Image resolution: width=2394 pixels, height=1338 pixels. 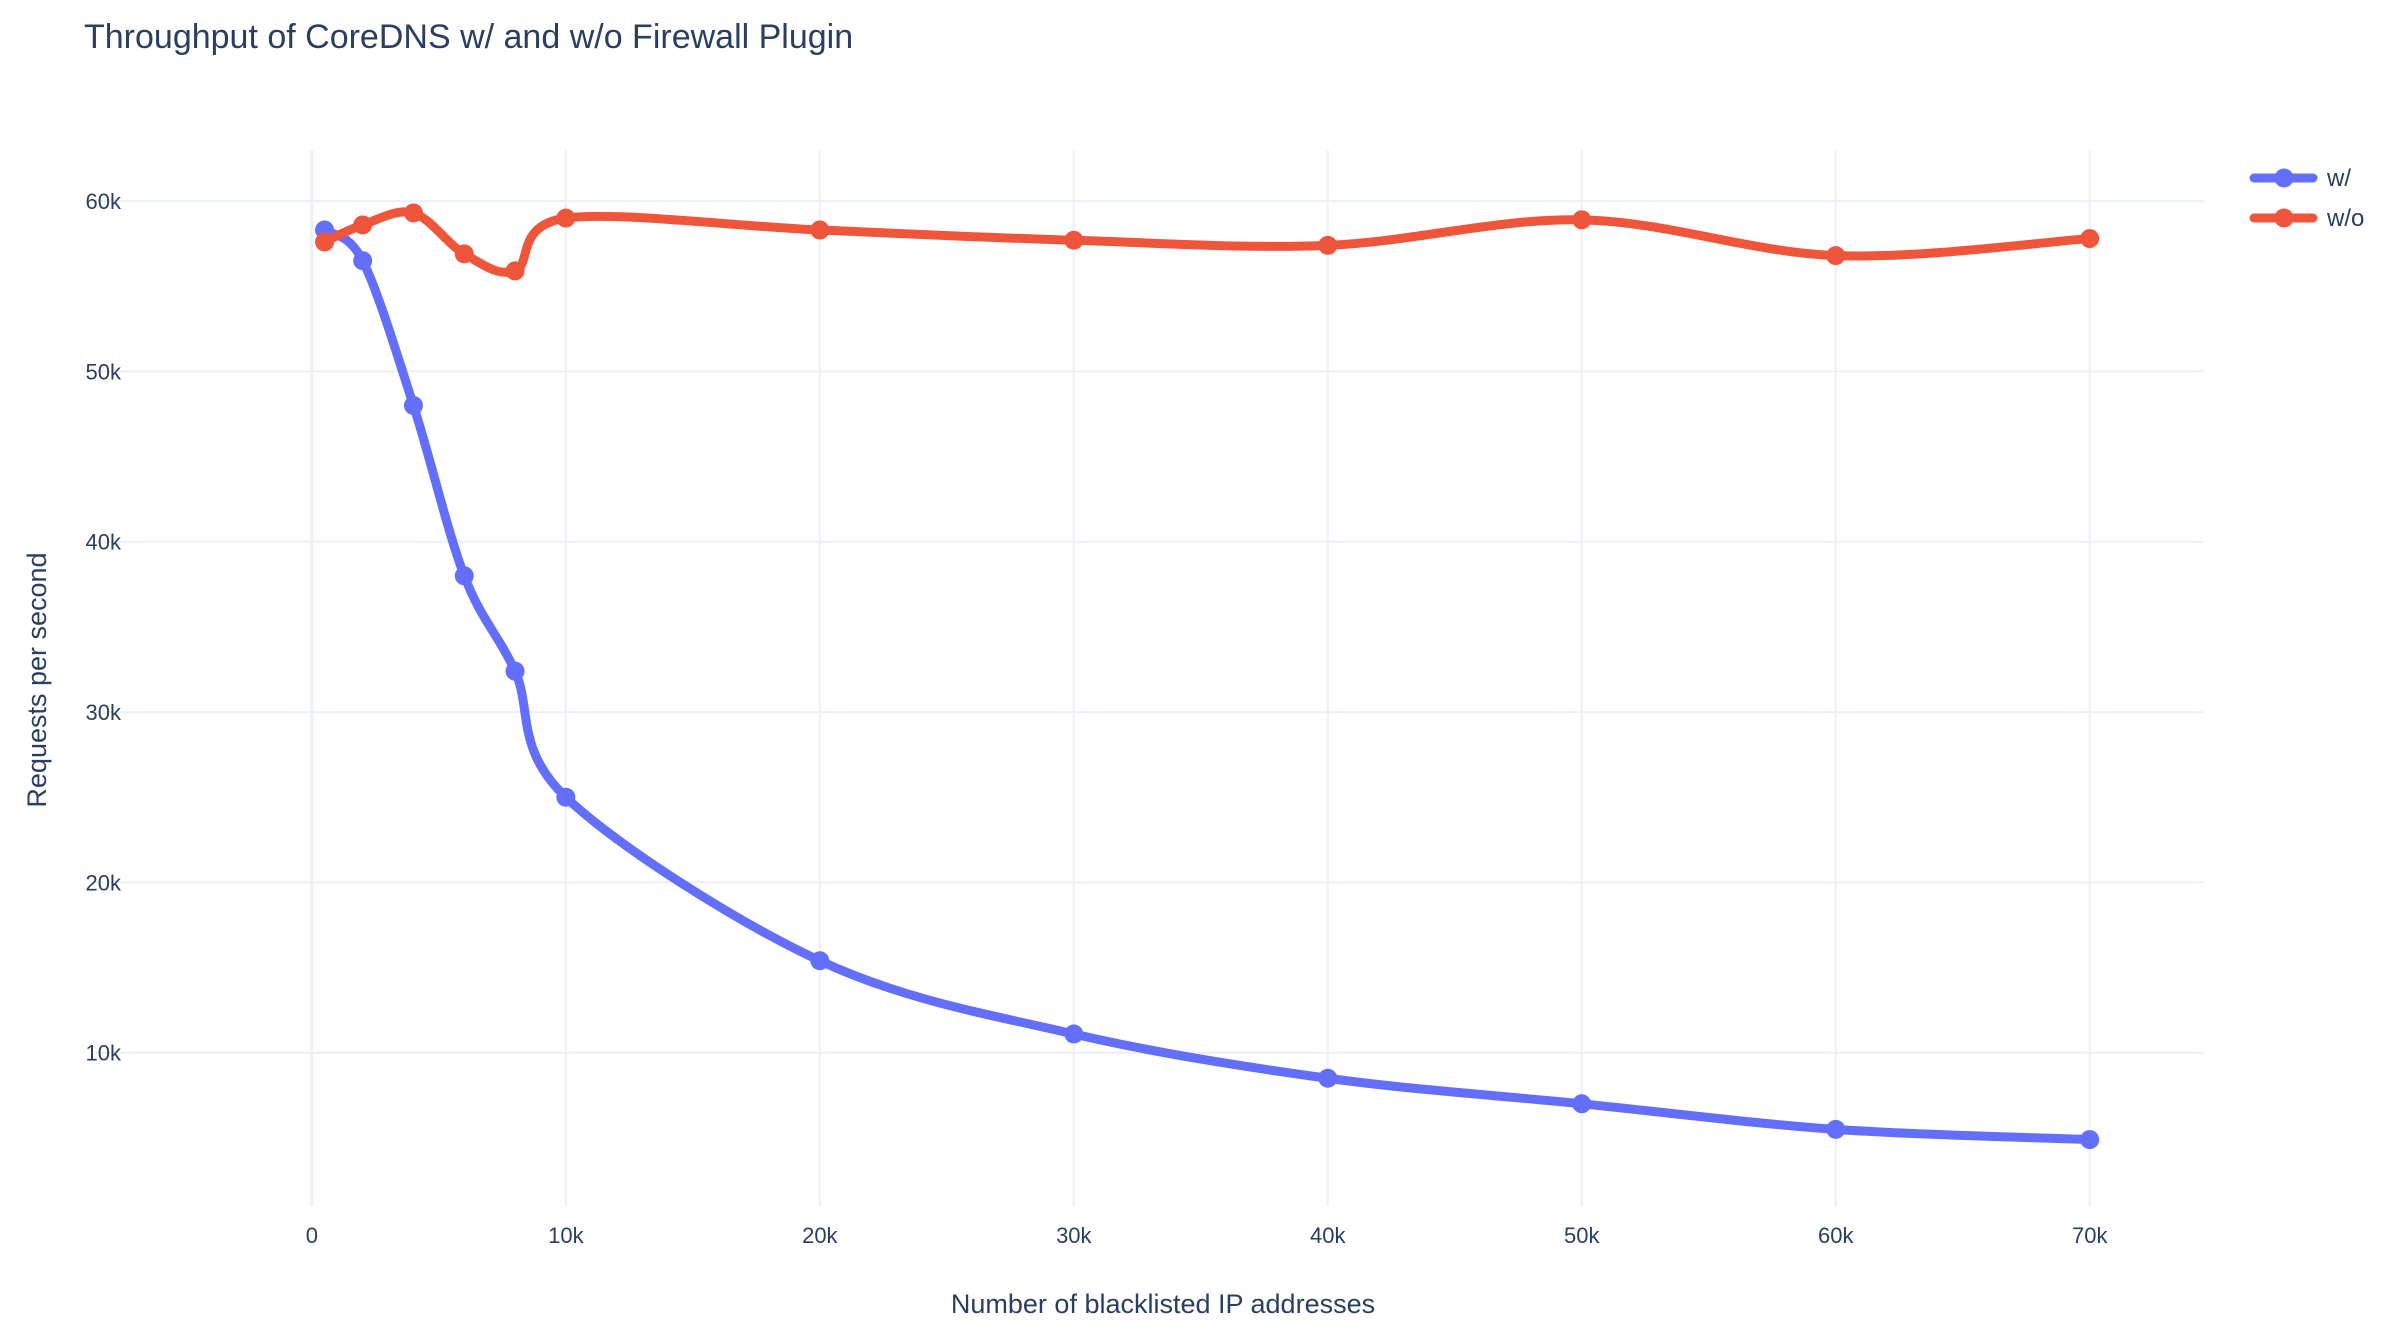 What do you see at coordinates (2306, 198) in the screenshot?
I see `legend: w/w/o` at bounding box center [2306, 198].